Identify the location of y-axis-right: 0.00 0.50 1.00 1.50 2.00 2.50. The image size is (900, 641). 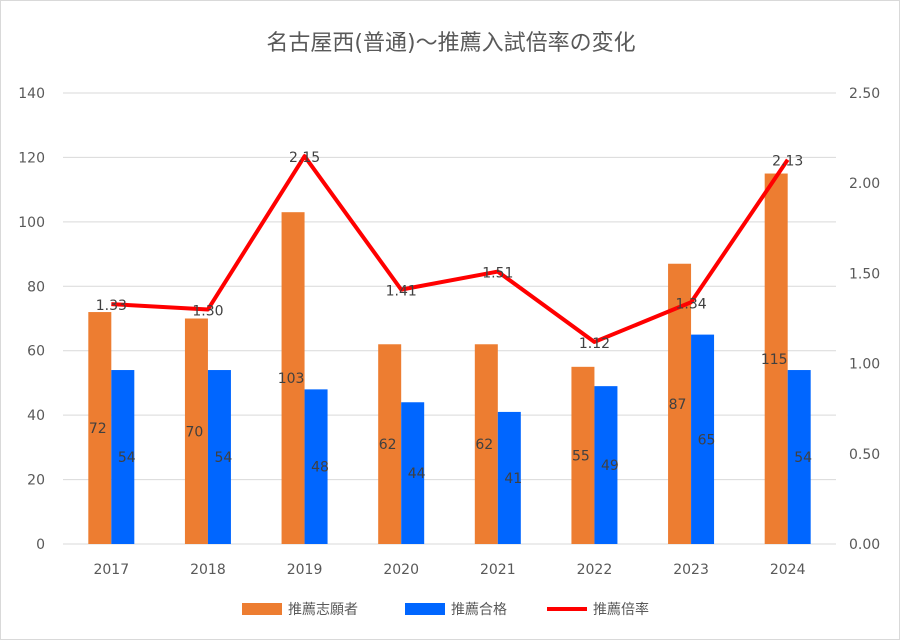
(864, 319).